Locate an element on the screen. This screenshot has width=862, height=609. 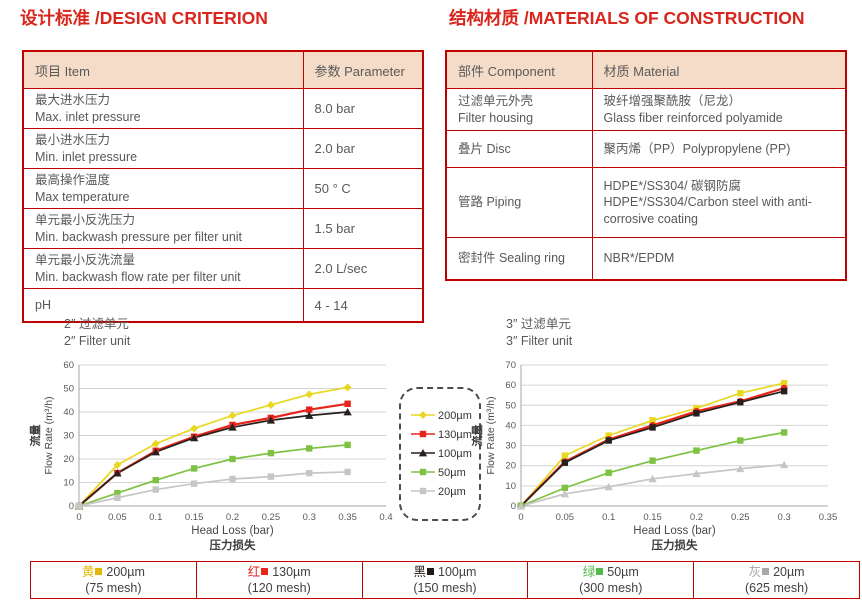
table-row: 叠片 Disc 聚丙烯（PP）Polypropylene (PP) is located at coordinates (646, 149).